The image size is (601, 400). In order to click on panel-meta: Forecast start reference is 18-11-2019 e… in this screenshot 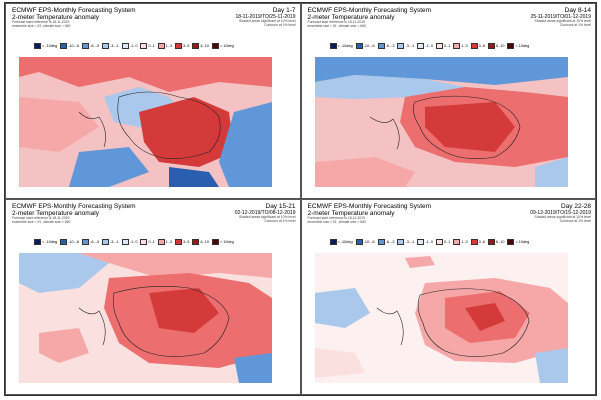, I will do `click(336, 24)`.